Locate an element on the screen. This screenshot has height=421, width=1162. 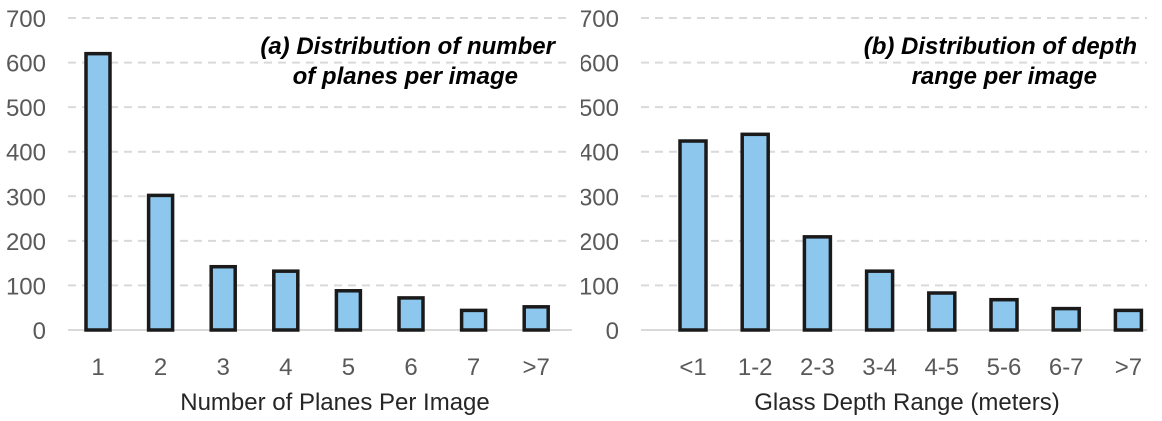
chart-title-line-2: range per image is located at coordinates (1004, 76).